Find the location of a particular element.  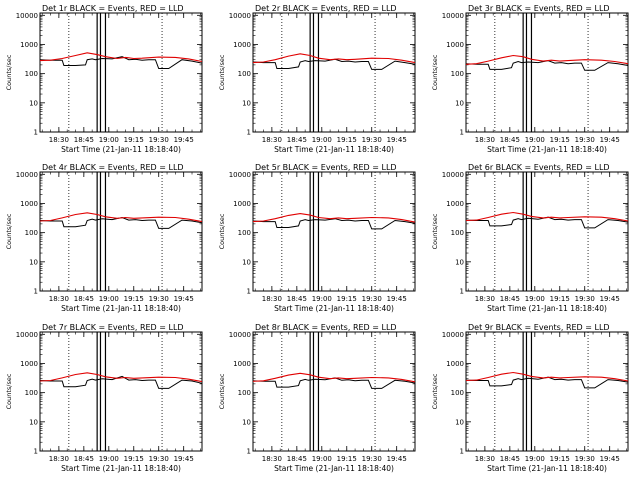

panel-title: Det 5r BLACK = Events, RED = LLD is located at coordinates (326, 167).